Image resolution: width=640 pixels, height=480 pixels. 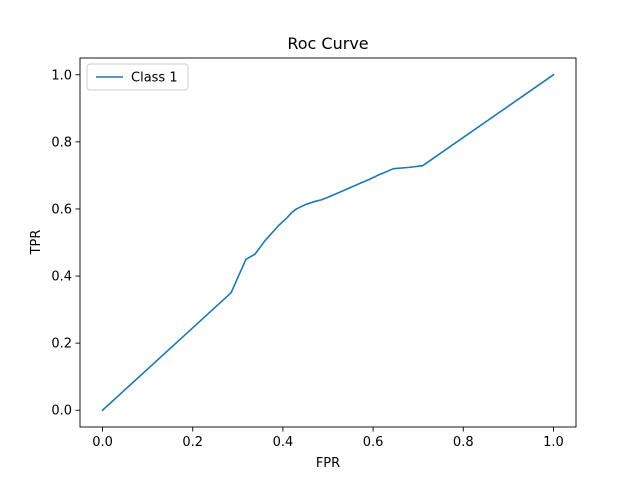 I want to click on x-tick-label: 0.0, so click(x=102, y=442).